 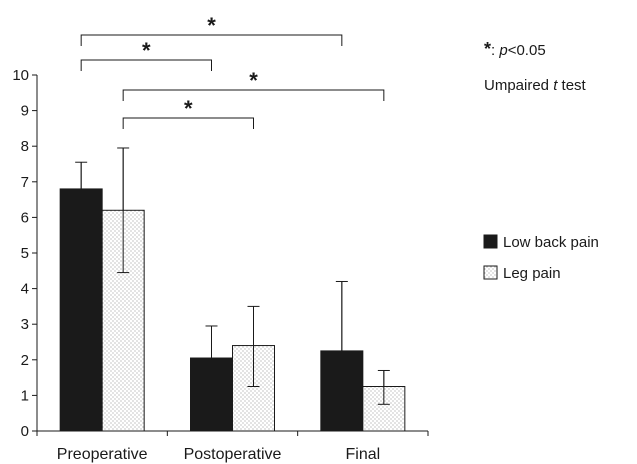 What do you see at coordinates (233, 454) in the screenshot?
I see `x-category-label: Postoperative` at bounding box center [233, 454].